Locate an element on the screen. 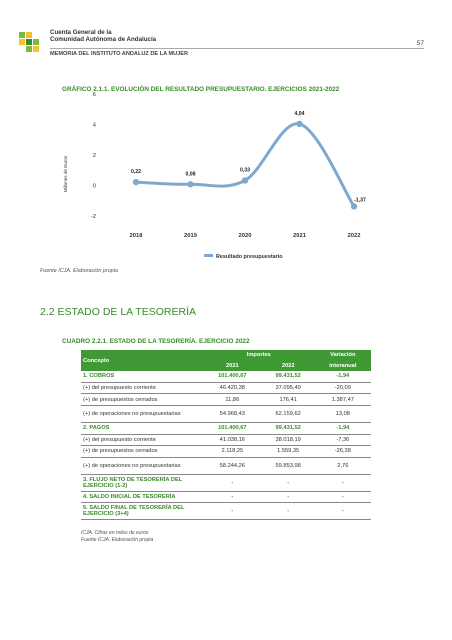 This screenshot has height=640, width=452. legend-swatch is located at coordinates (208, 255).